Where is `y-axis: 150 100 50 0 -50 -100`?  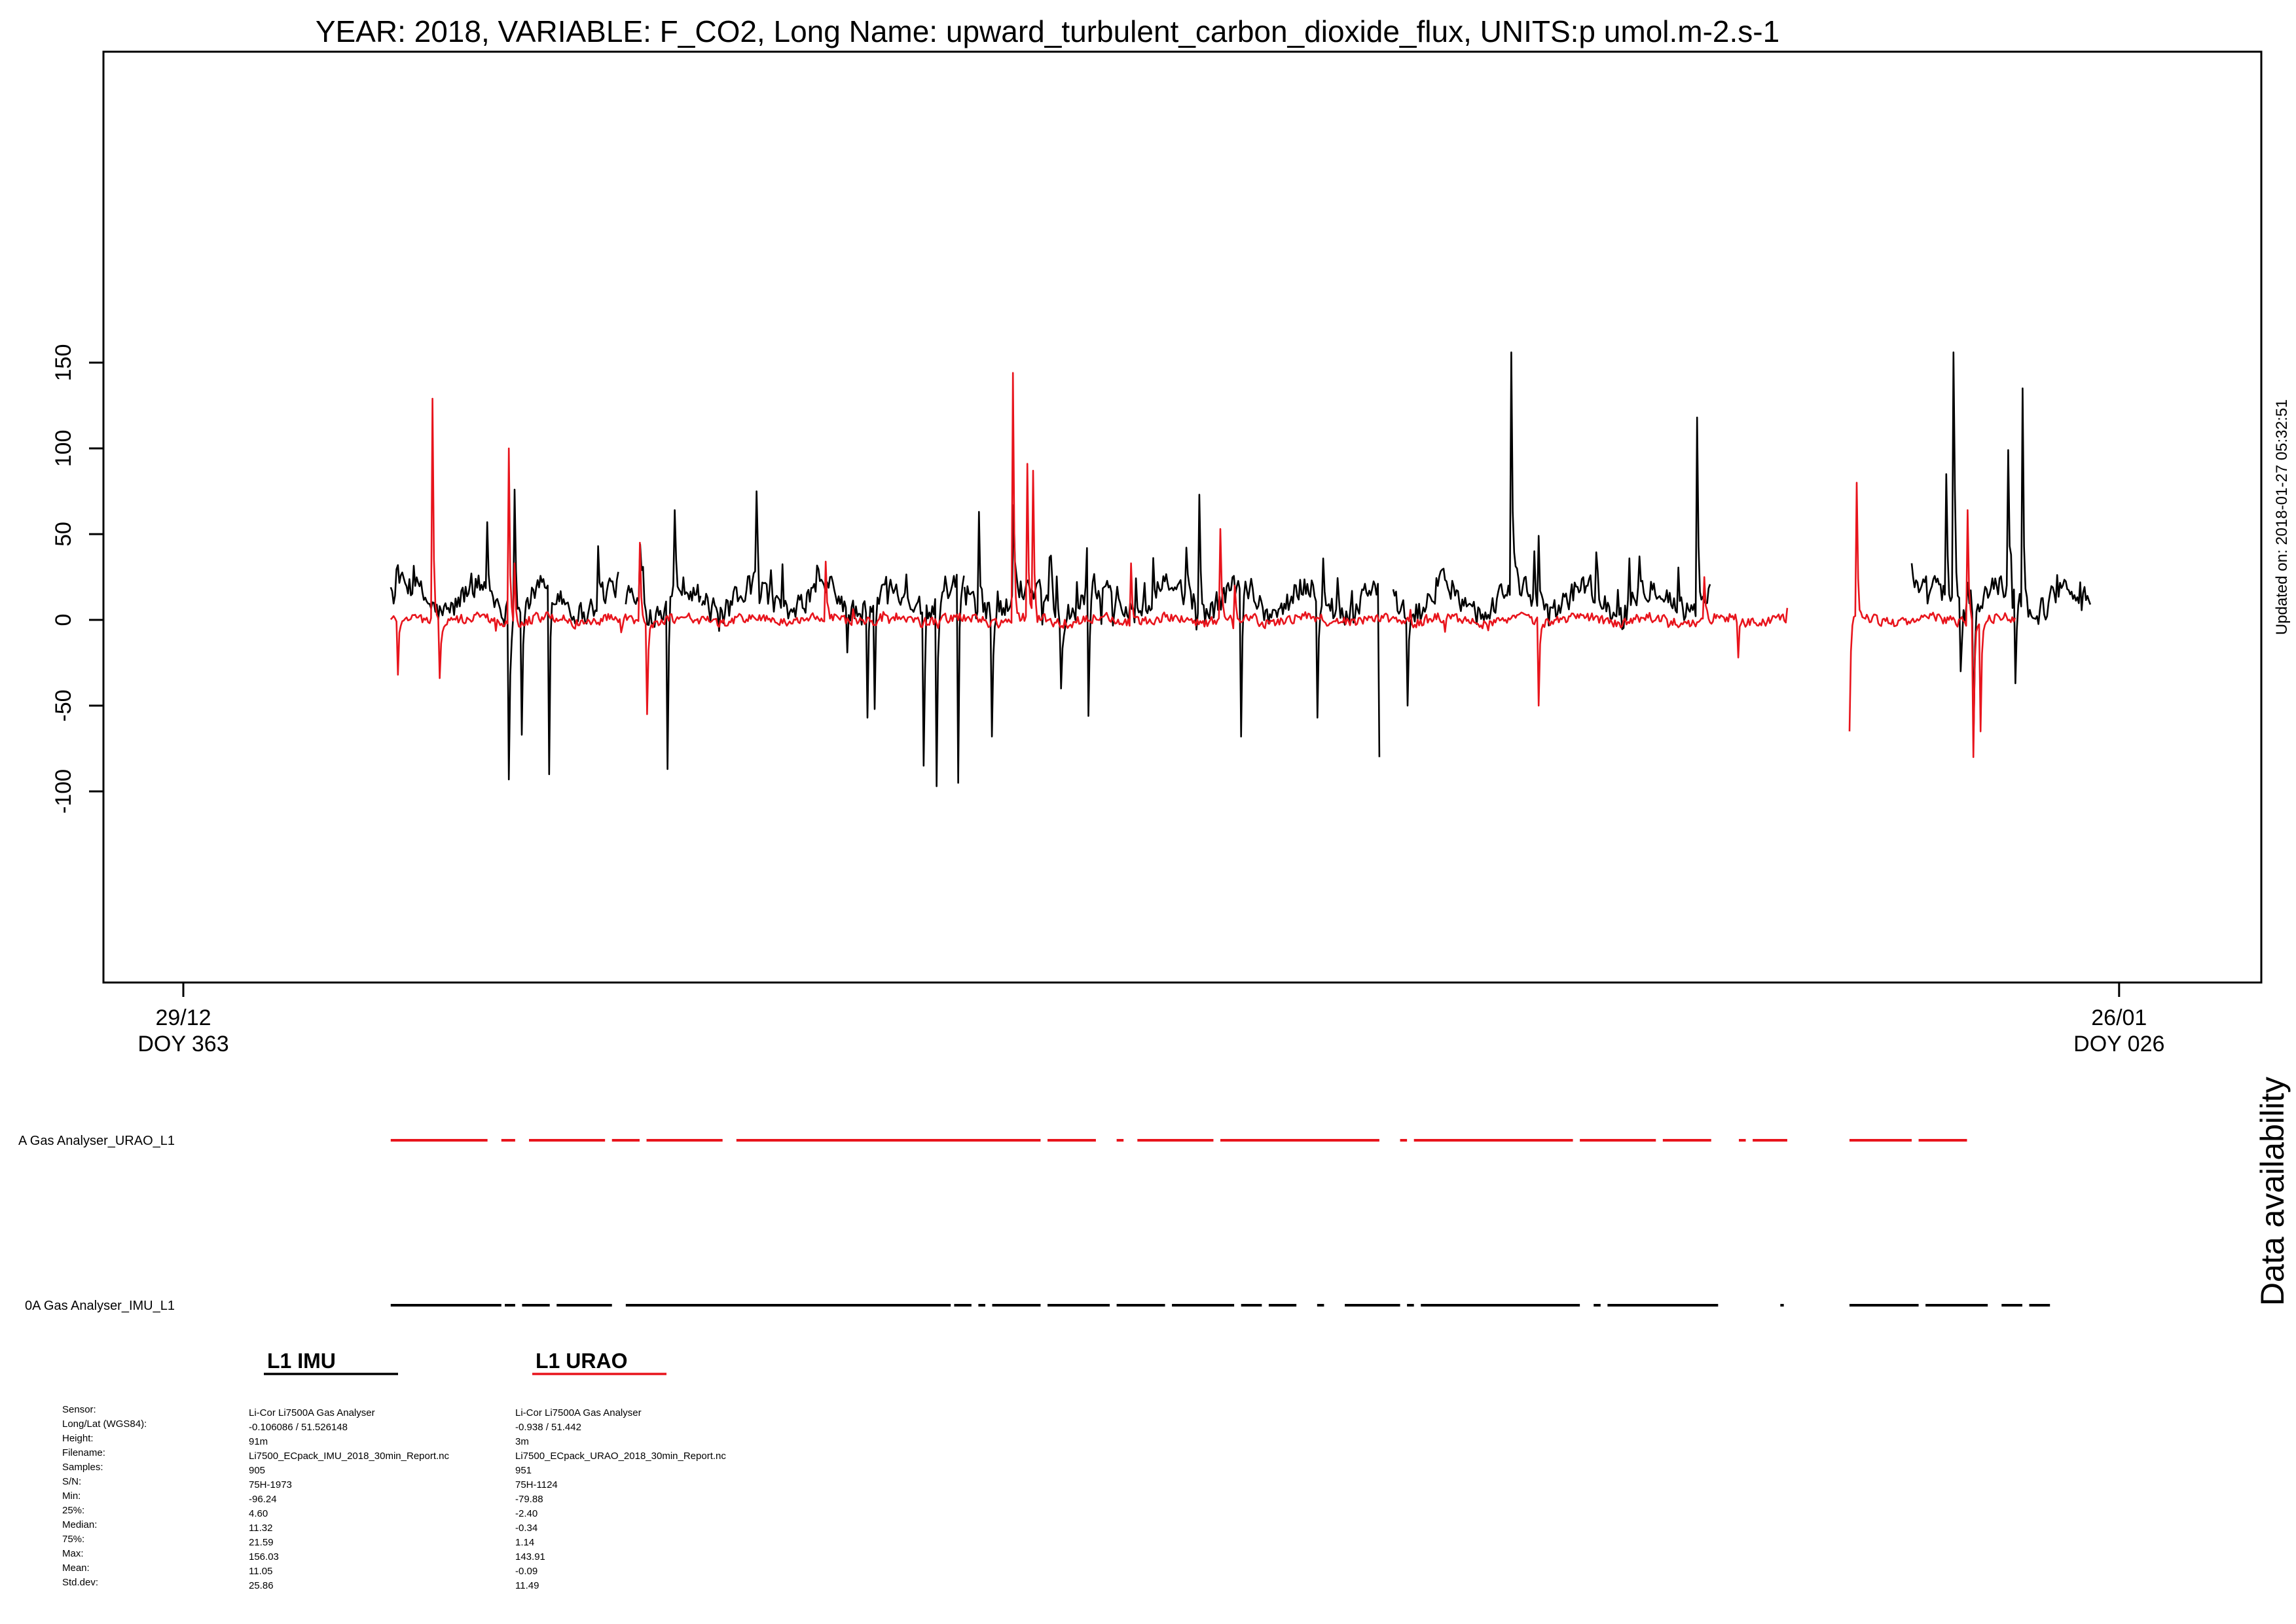 y-axis: 150 100 50 0 -50 -100 is located at coordinates (77, 579).